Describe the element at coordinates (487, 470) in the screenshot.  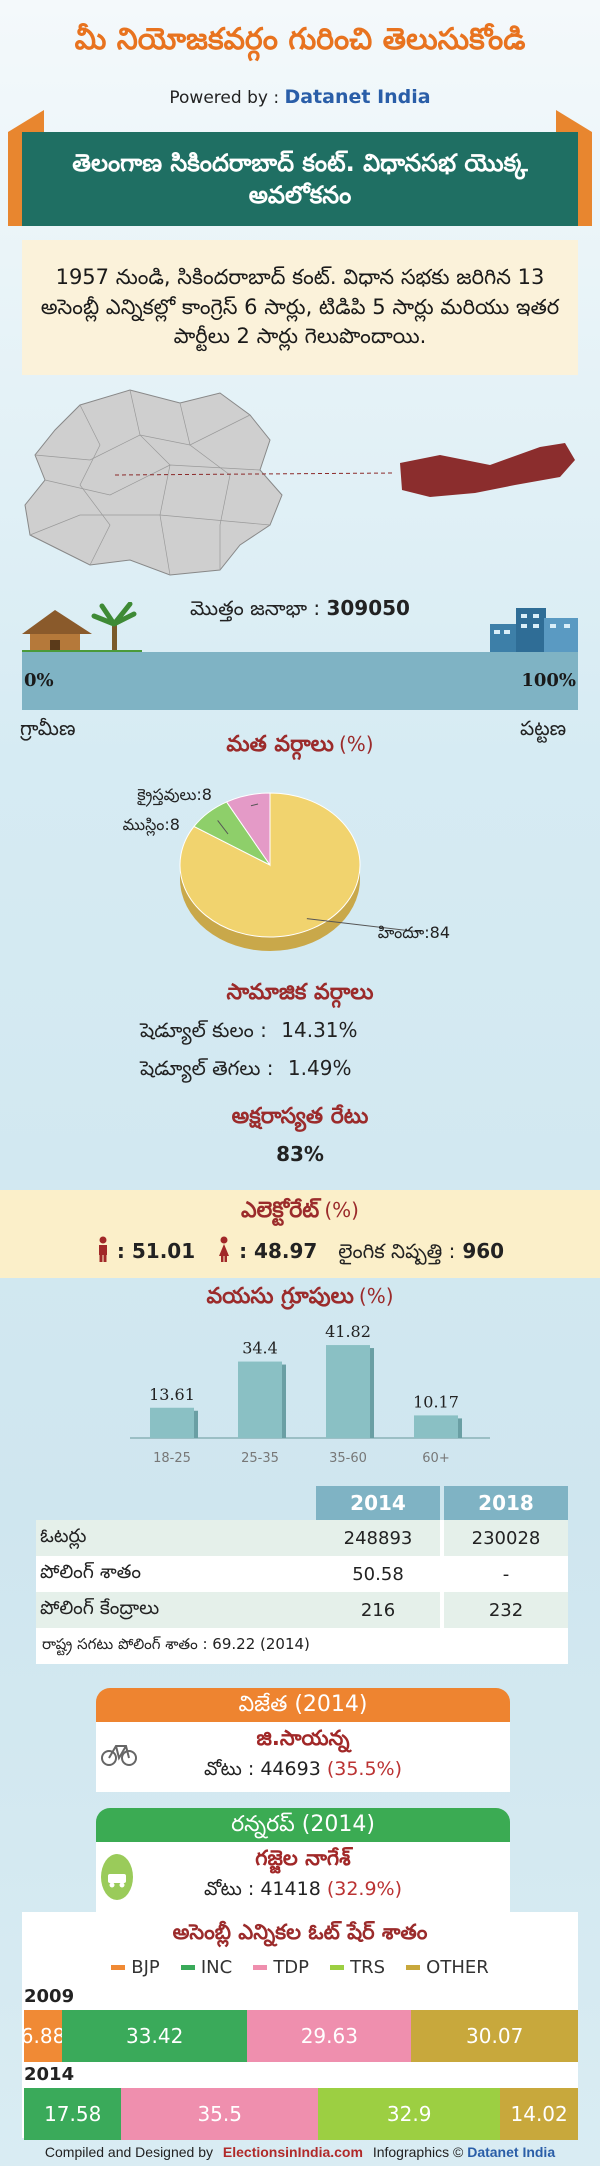
I see `constituency-shape` at that location.